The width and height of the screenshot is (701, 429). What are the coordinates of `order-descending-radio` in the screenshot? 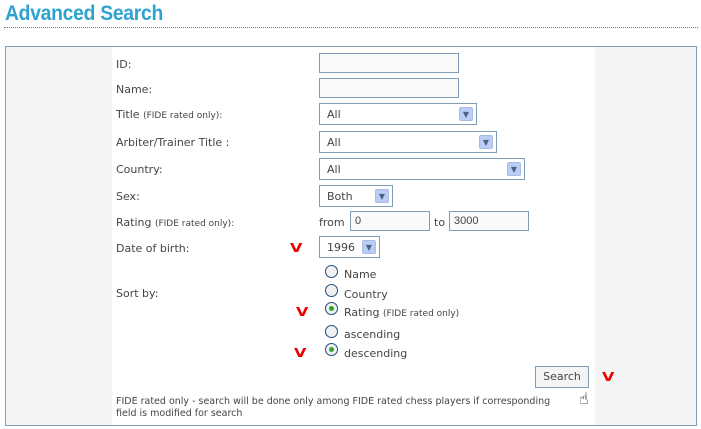 It's located at (331, 349).